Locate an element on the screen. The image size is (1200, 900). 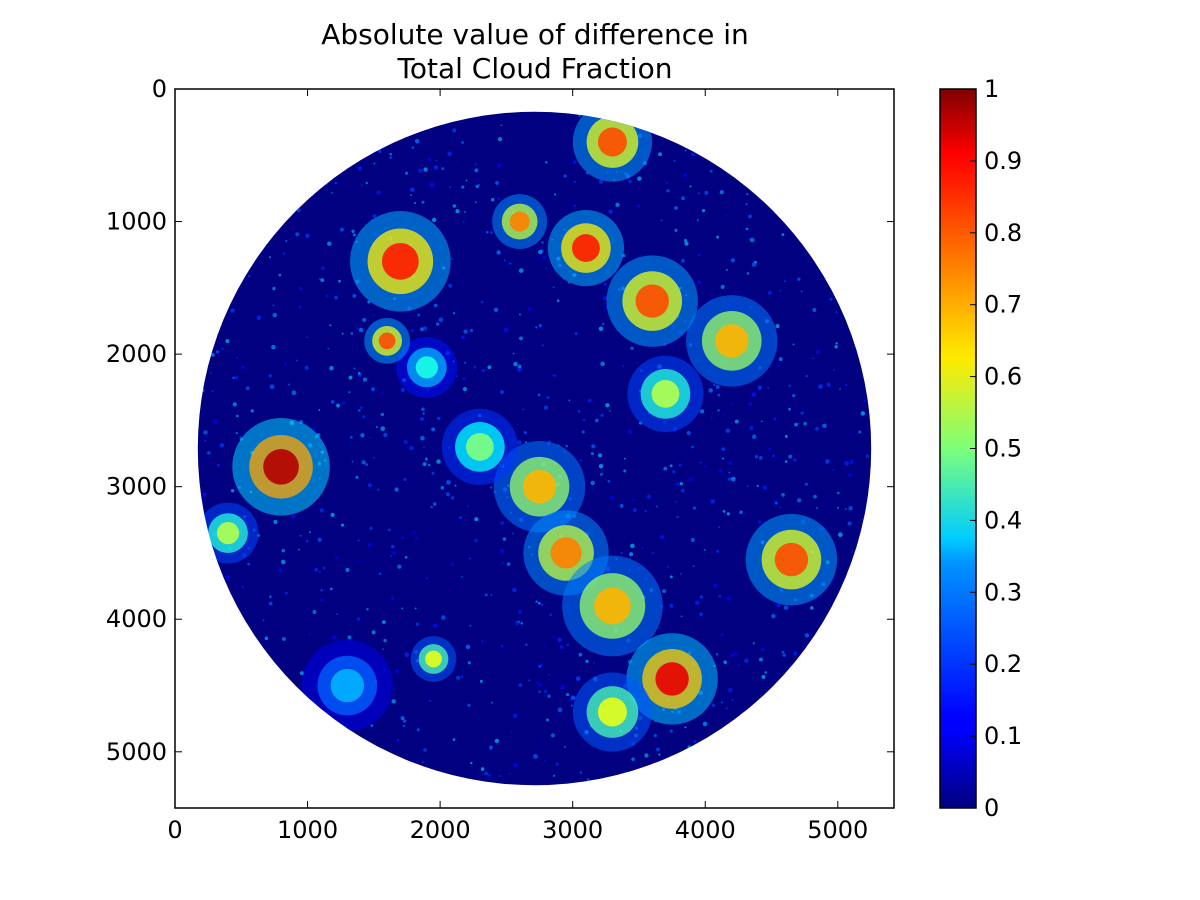
x-tick-label: 0 is located at coordinates (174, 830).